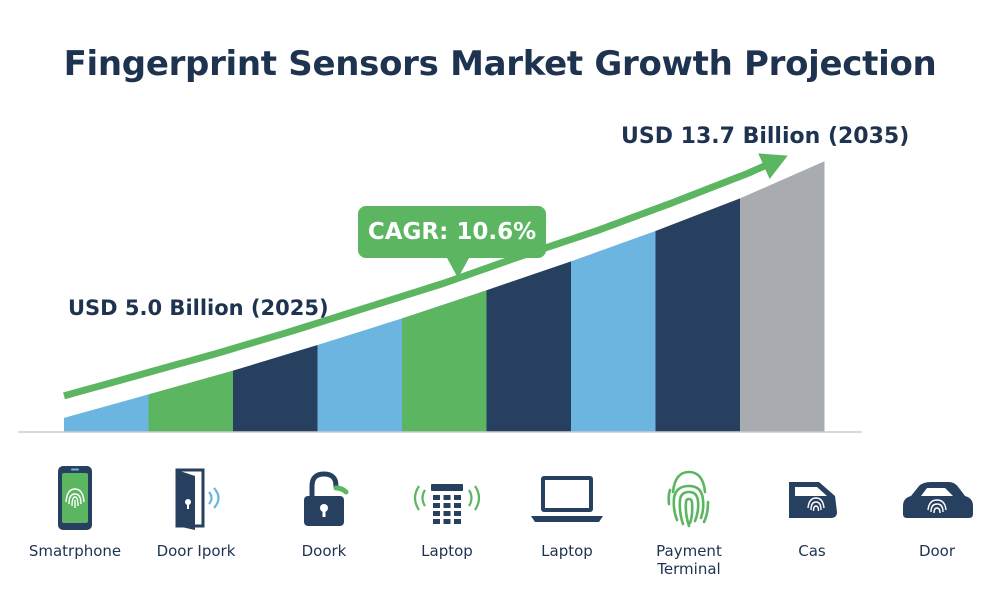 The image size is (1000, 600). I want to click on app-car-door: Cas, so click(812, 511).